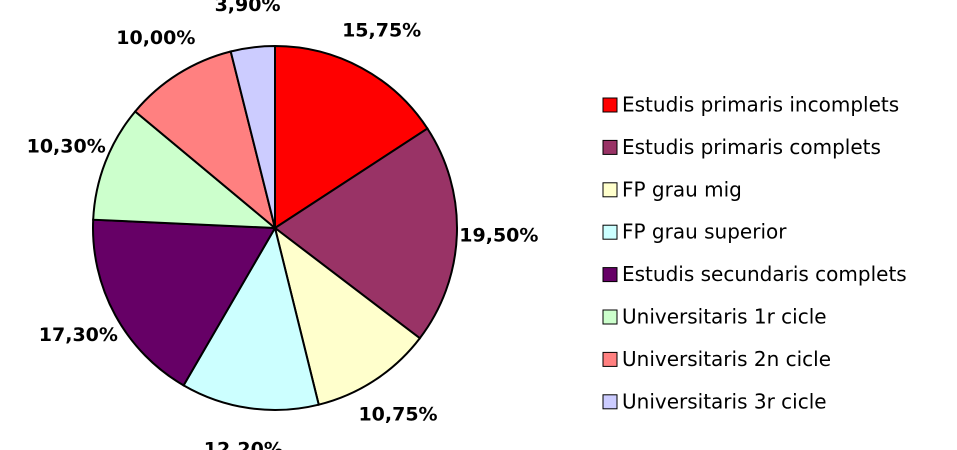  Describe the element at coordinates (498, 236) in the screenshot. I see `data-label: 19,50%` at that location.